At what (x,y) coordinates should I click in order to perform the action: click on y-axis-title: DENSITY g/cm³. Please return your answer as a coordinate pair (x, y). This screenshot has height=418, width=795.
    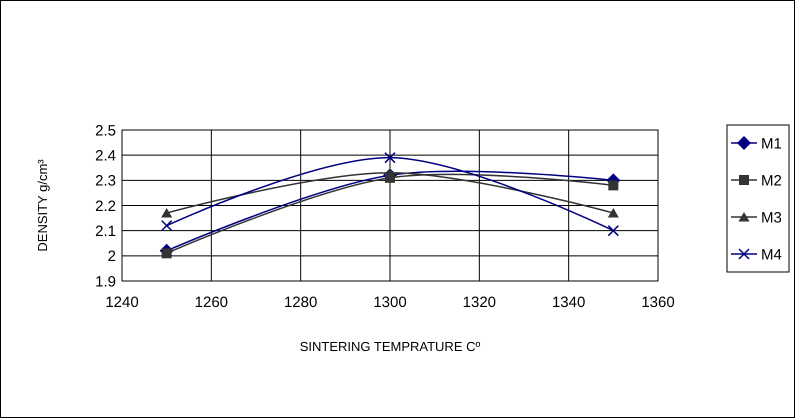
    Looking at the image, I should click on (42, 205).